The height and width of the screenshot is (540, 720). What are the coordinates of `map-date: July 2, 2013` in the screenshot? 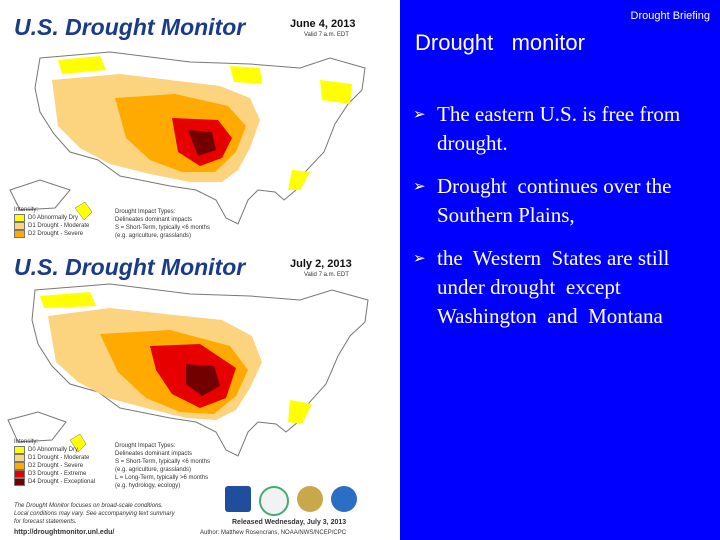 It's located at (321, 264).